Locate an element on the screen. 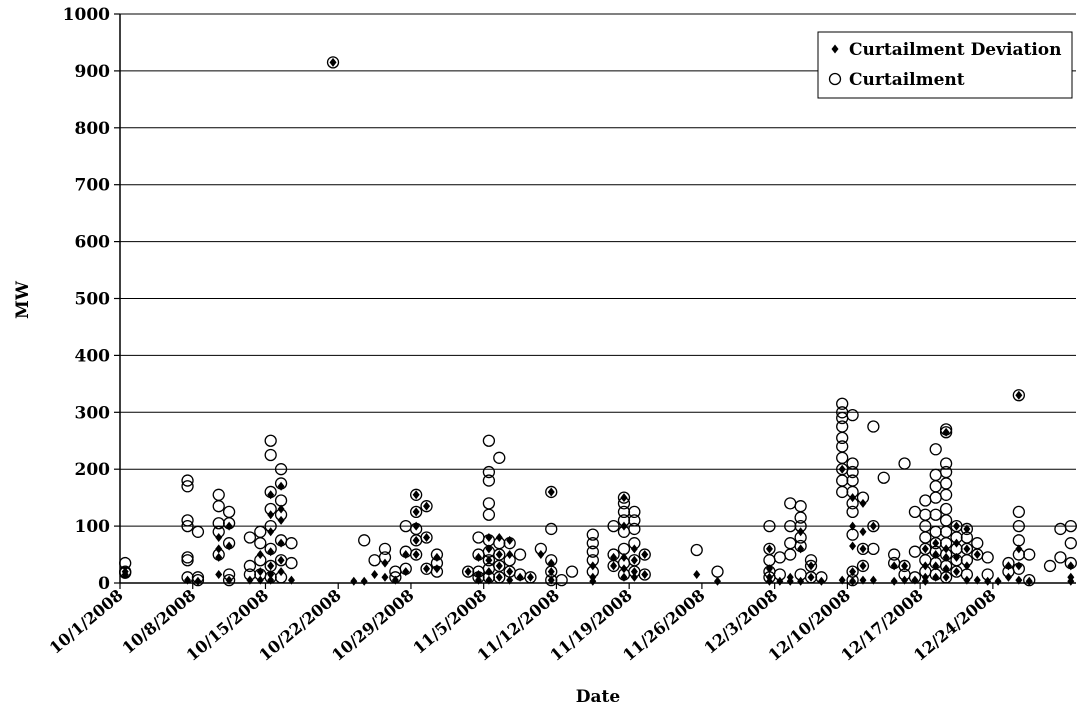 The image size is (1078, 706). legend-label: Curtailment Deviation is located at coordinates (955, 50).